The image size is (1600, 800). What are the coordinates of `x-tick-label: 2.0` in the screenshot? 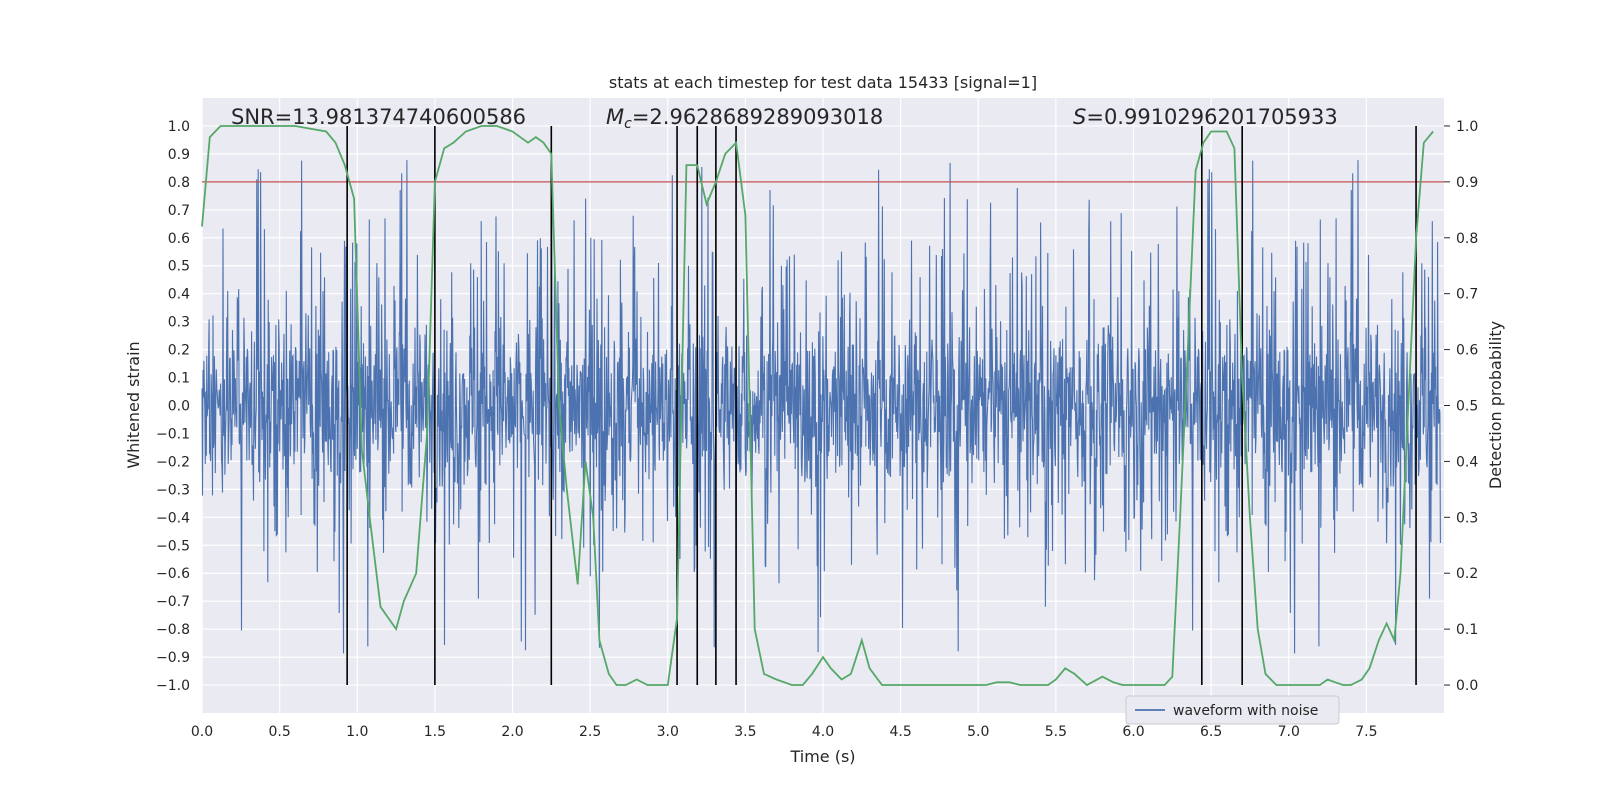 It's located at (512, 732).